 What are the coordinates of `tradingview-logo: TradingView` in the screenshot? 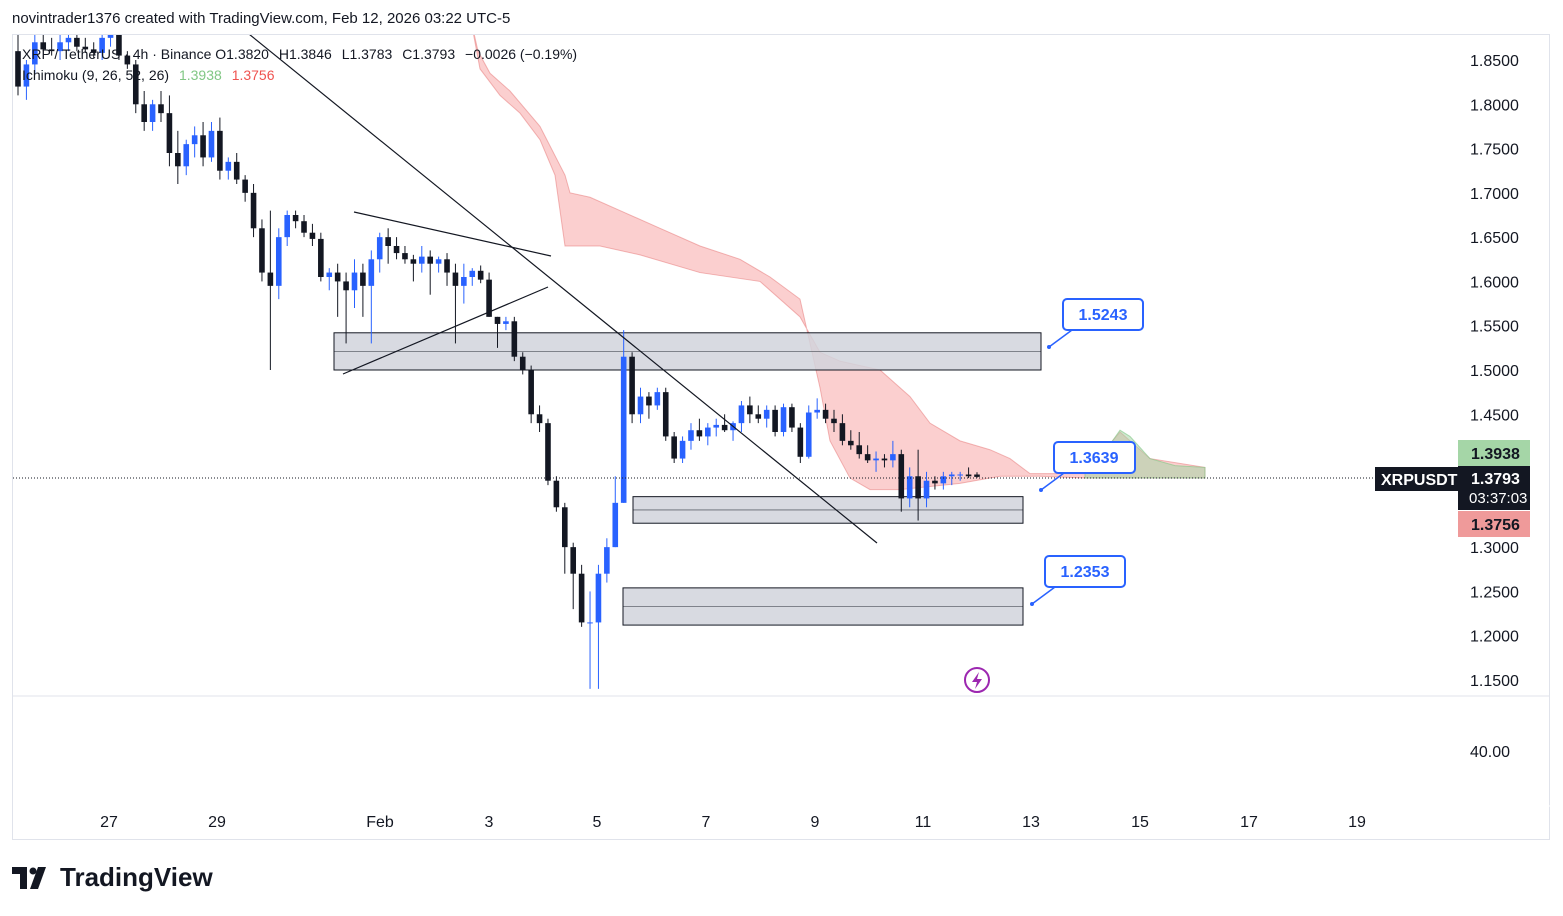 It's located at (112, 877).